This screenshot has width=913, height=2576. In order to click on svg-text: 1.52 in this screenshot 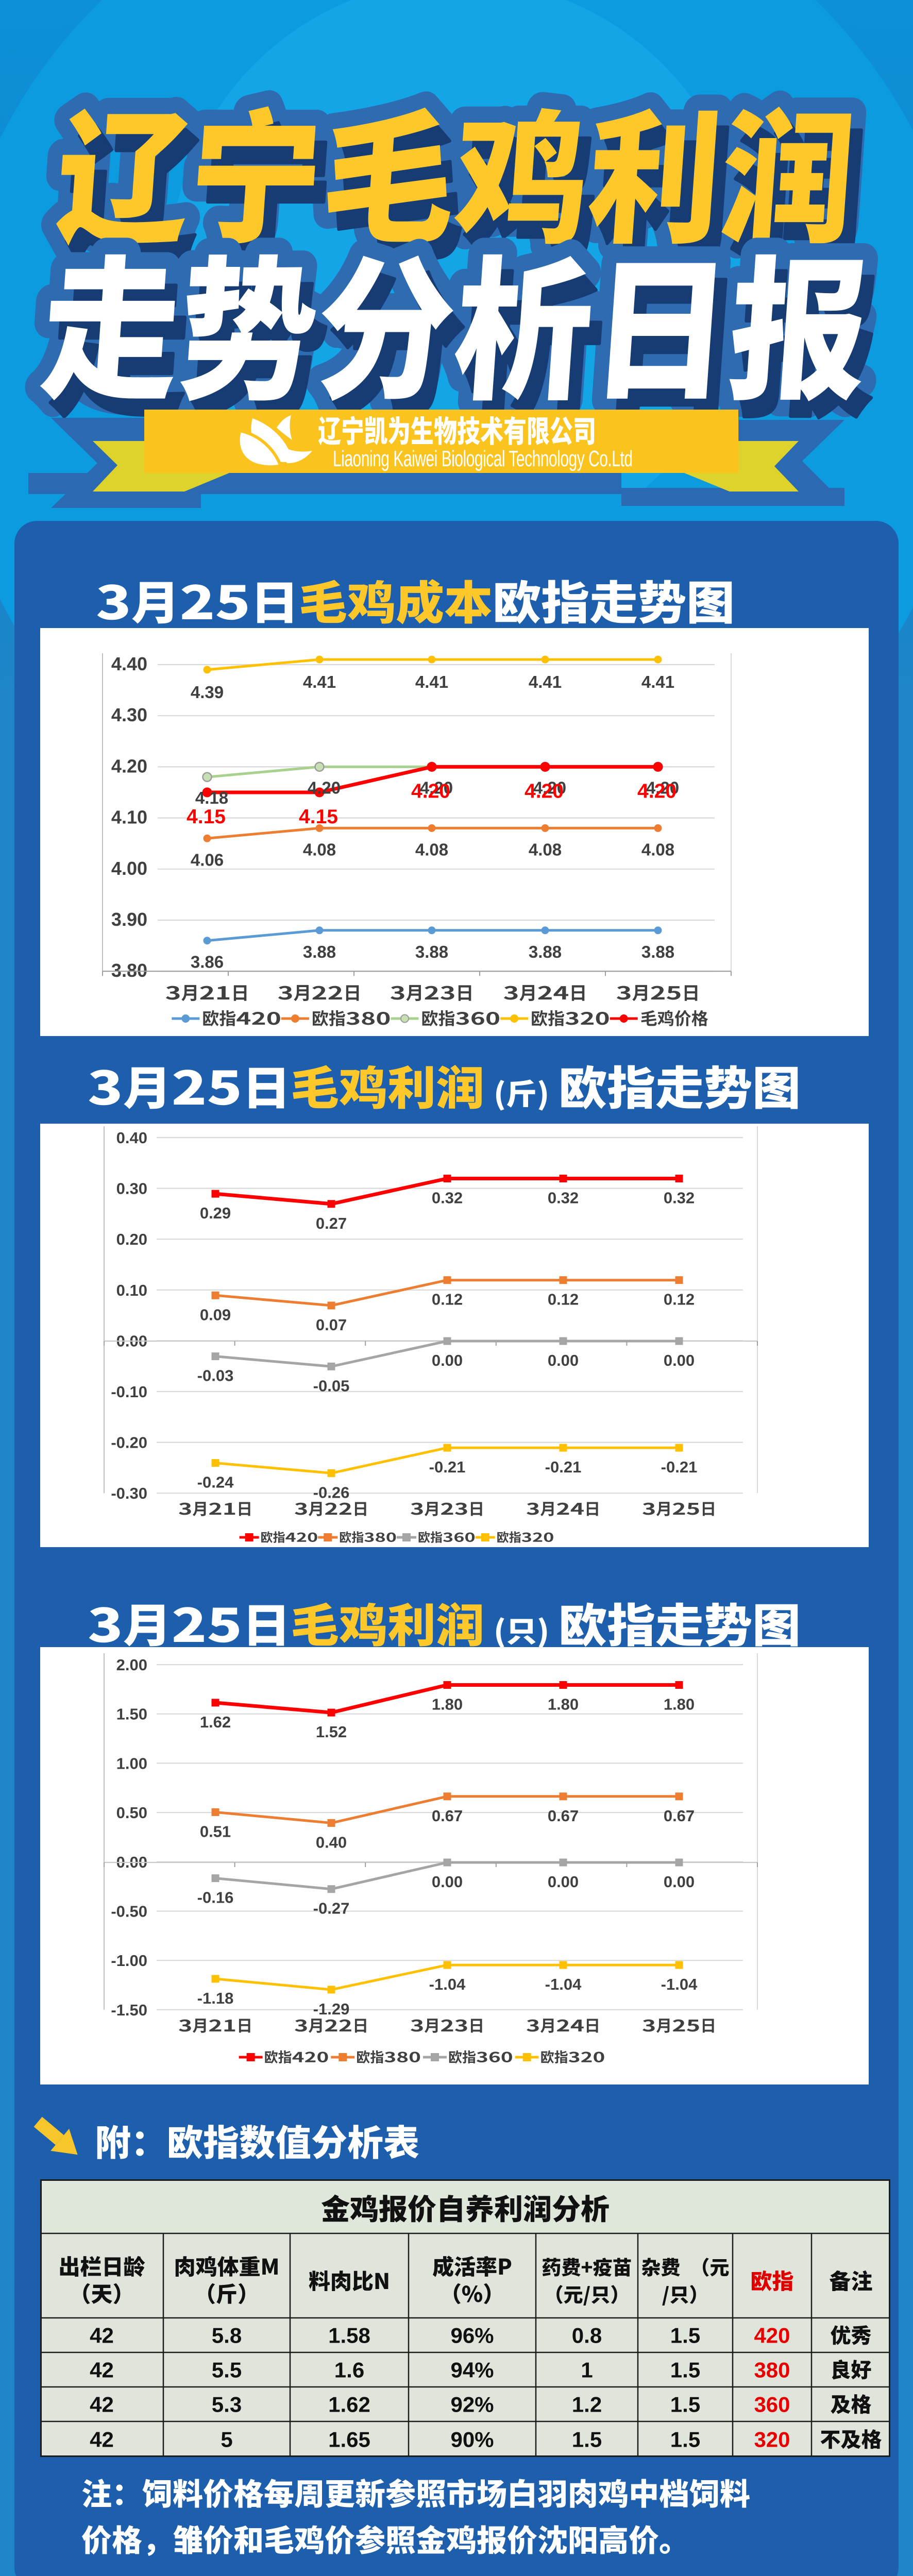, I will do `click(332, 1732)`.